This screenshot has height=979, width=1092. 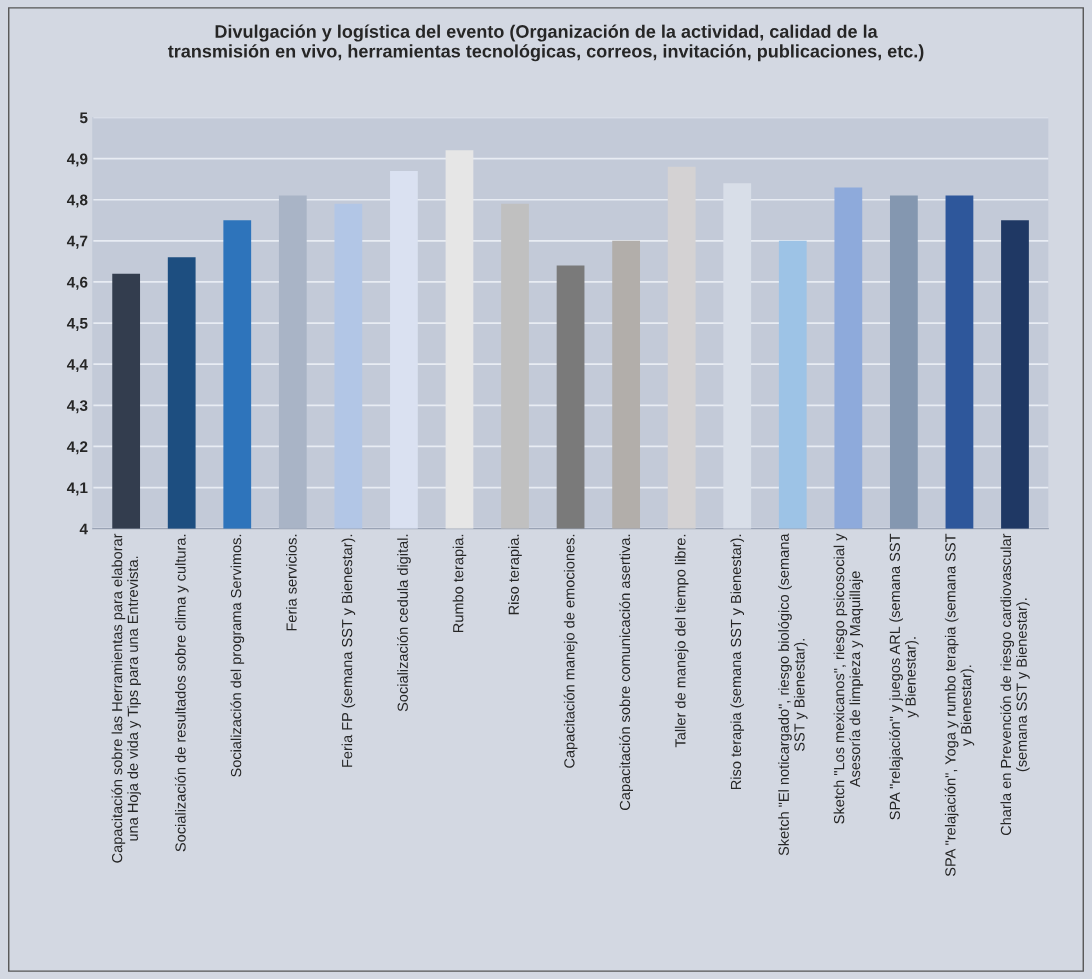 What do you see at coordinates (237, 655) in the screenshot?
I see `x-tick-label: Socialización del programa Servimos.` at bounding box center [237, 655].